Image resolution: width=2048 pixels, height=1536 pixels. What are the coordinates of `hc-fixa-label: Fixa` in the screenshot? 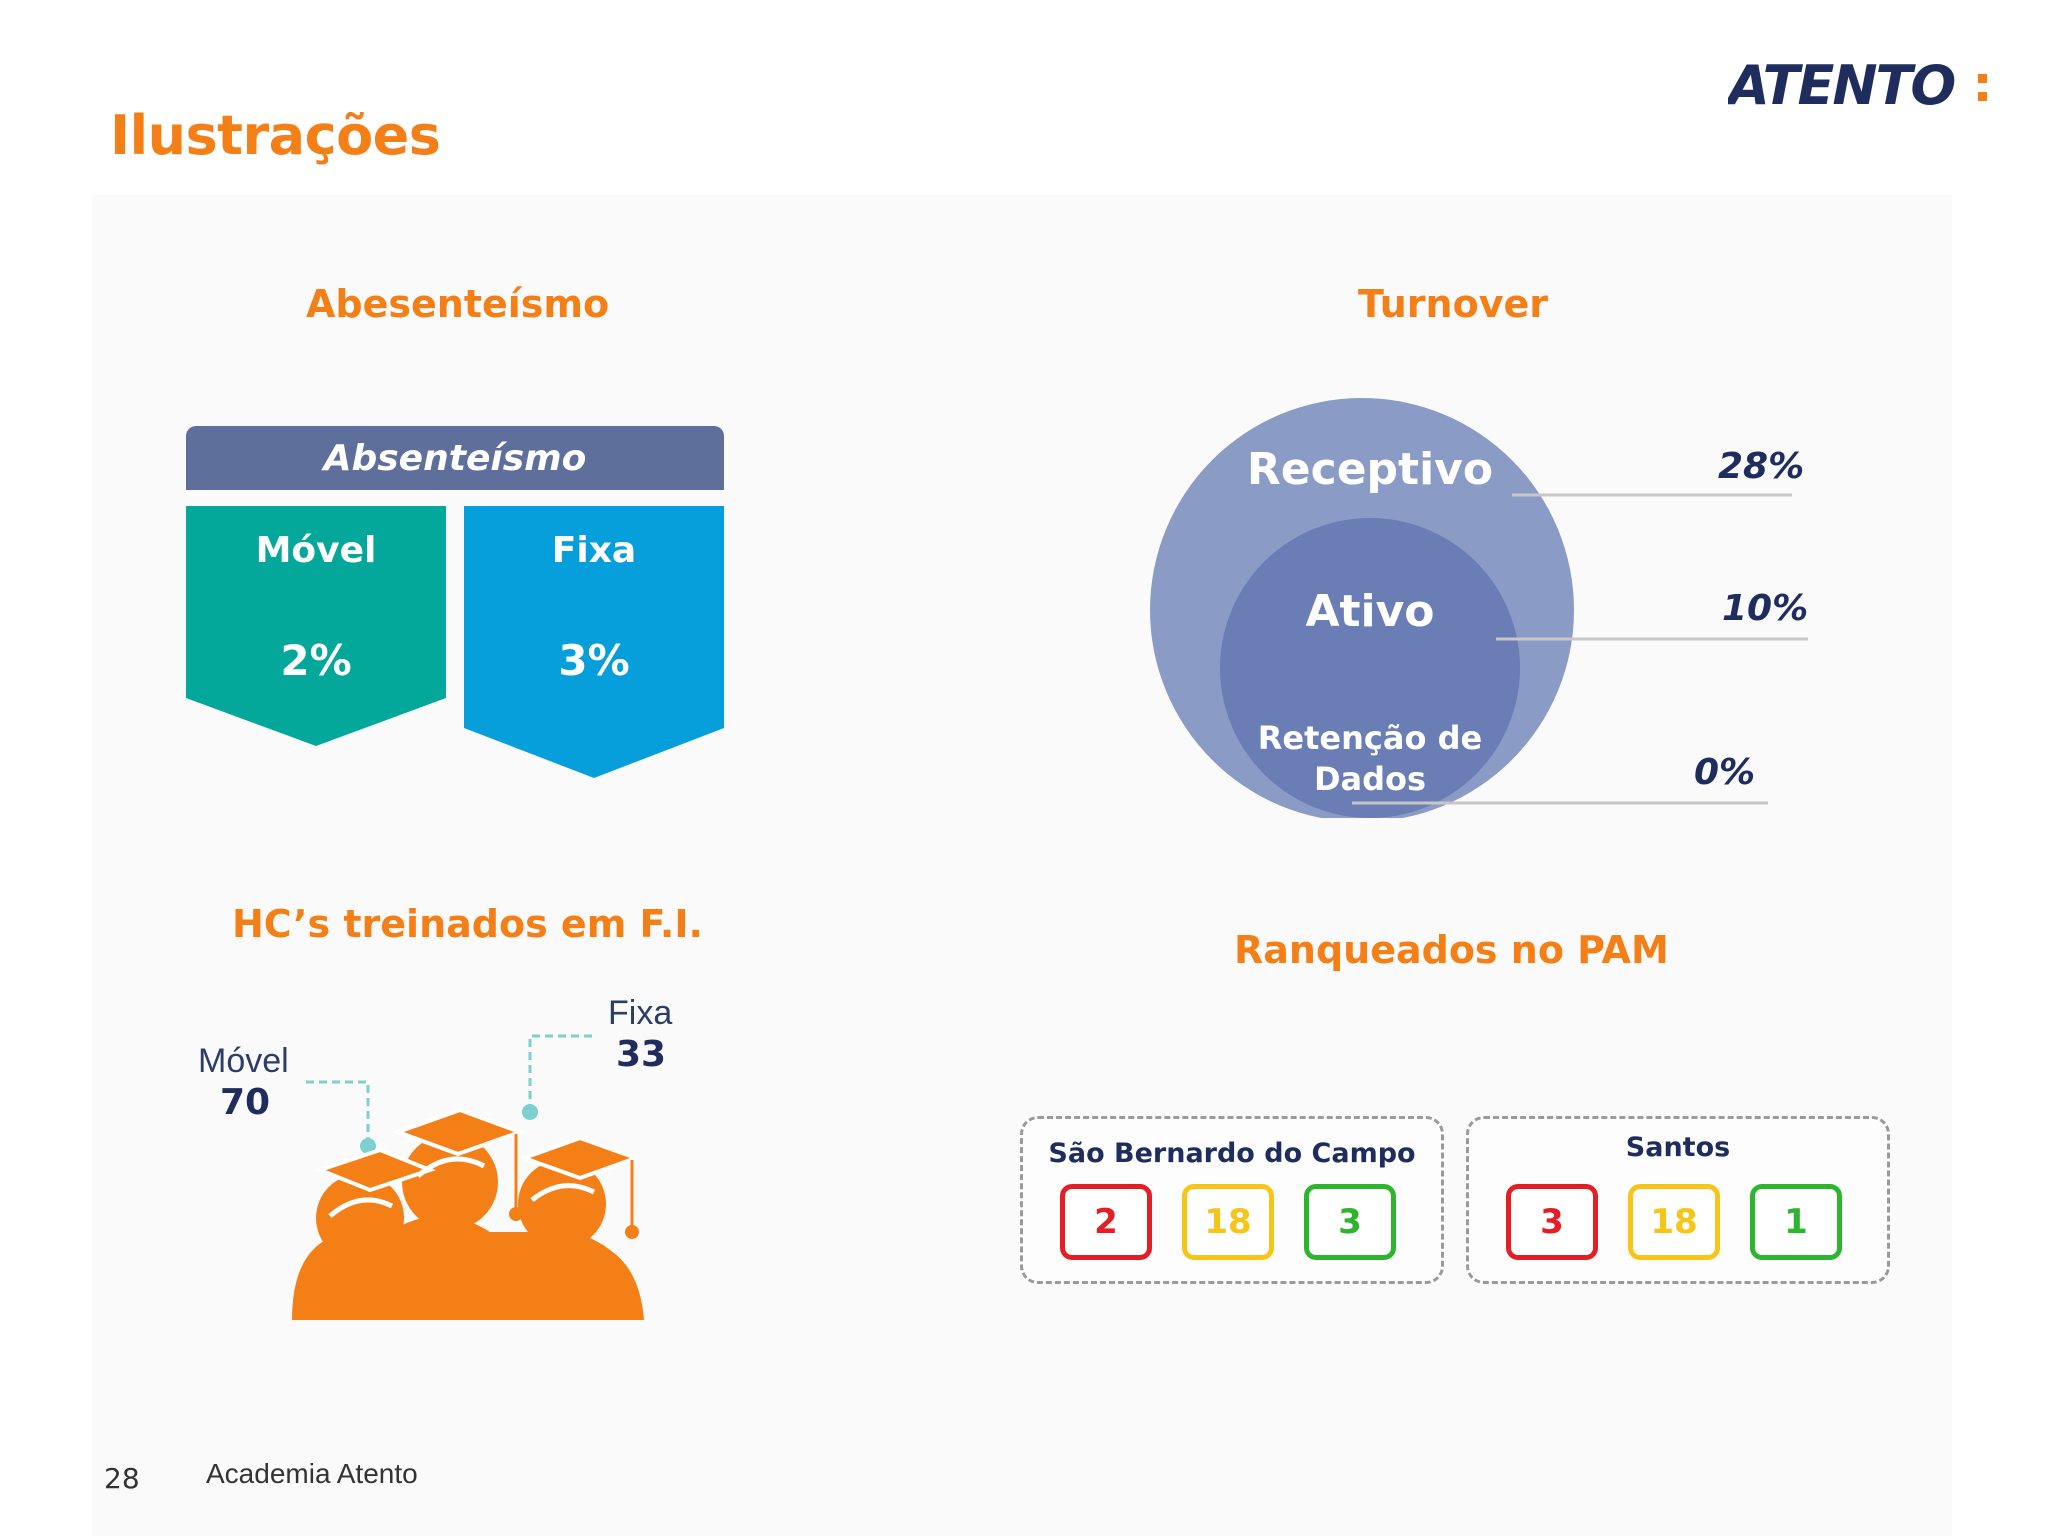 It's located at (640, 1013).